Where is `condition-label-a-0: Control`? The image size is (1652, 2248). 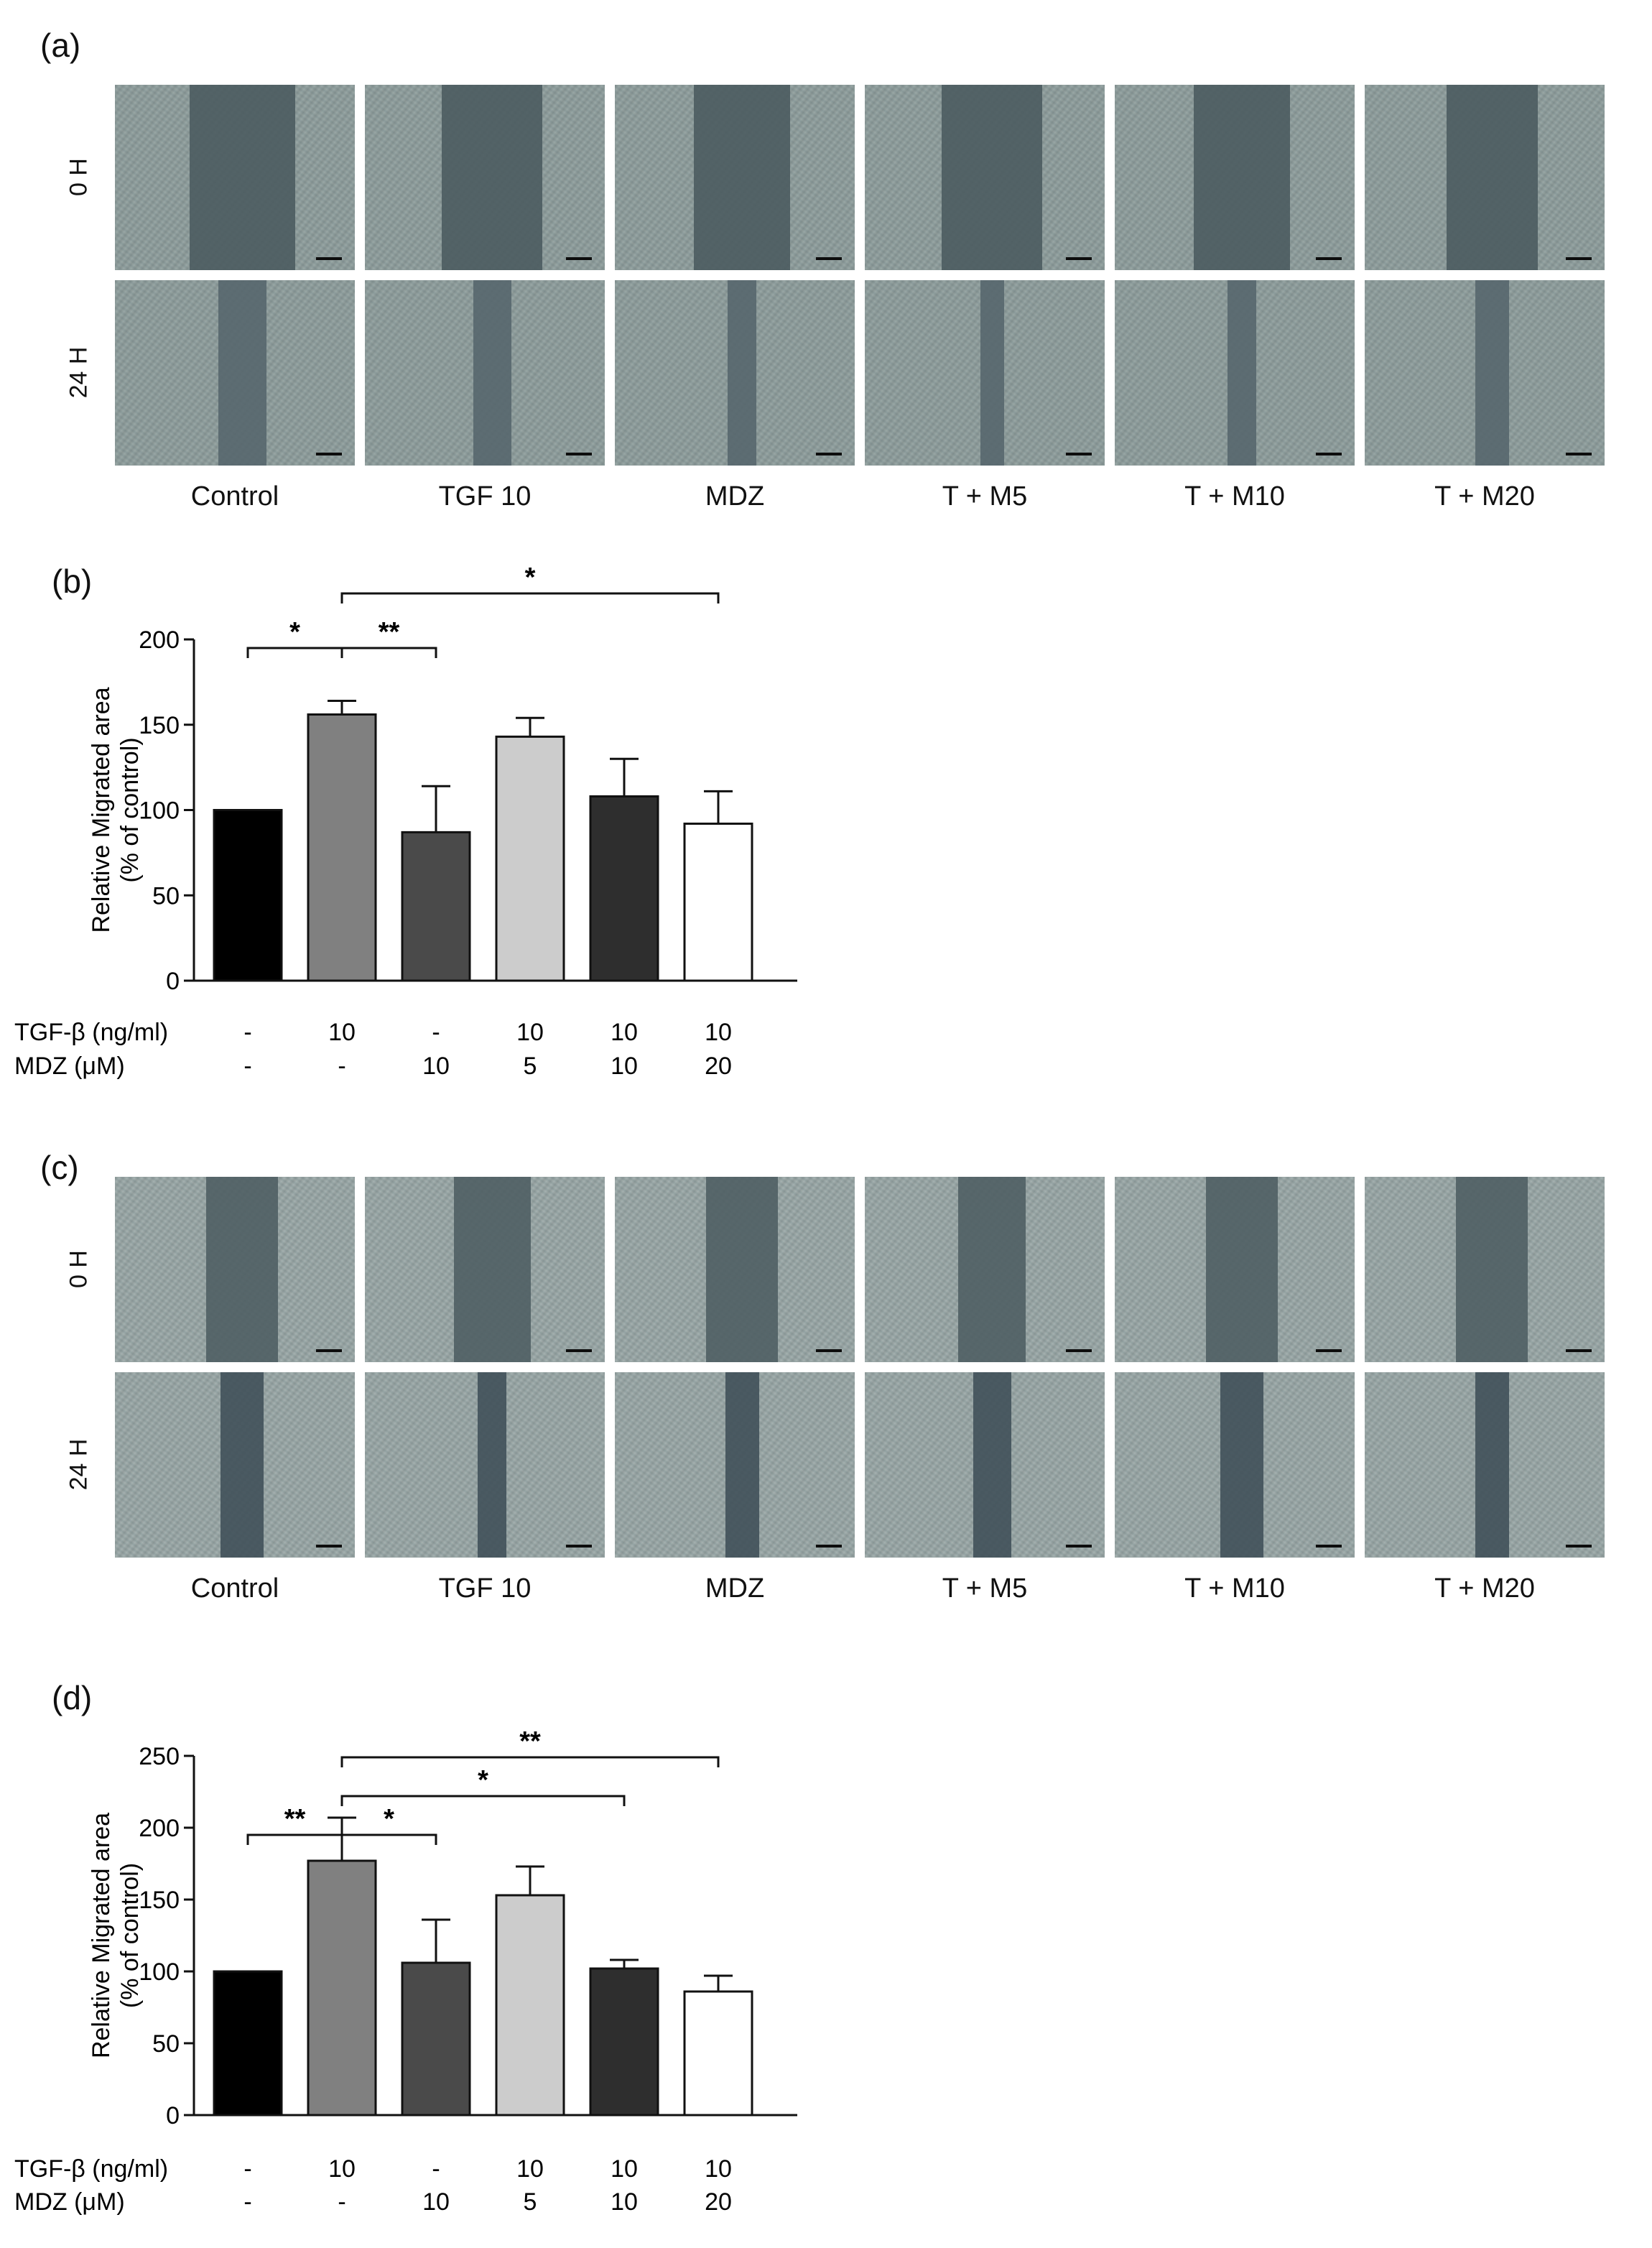 condition-label-a-0: Control is located at coordinates (235, 496).